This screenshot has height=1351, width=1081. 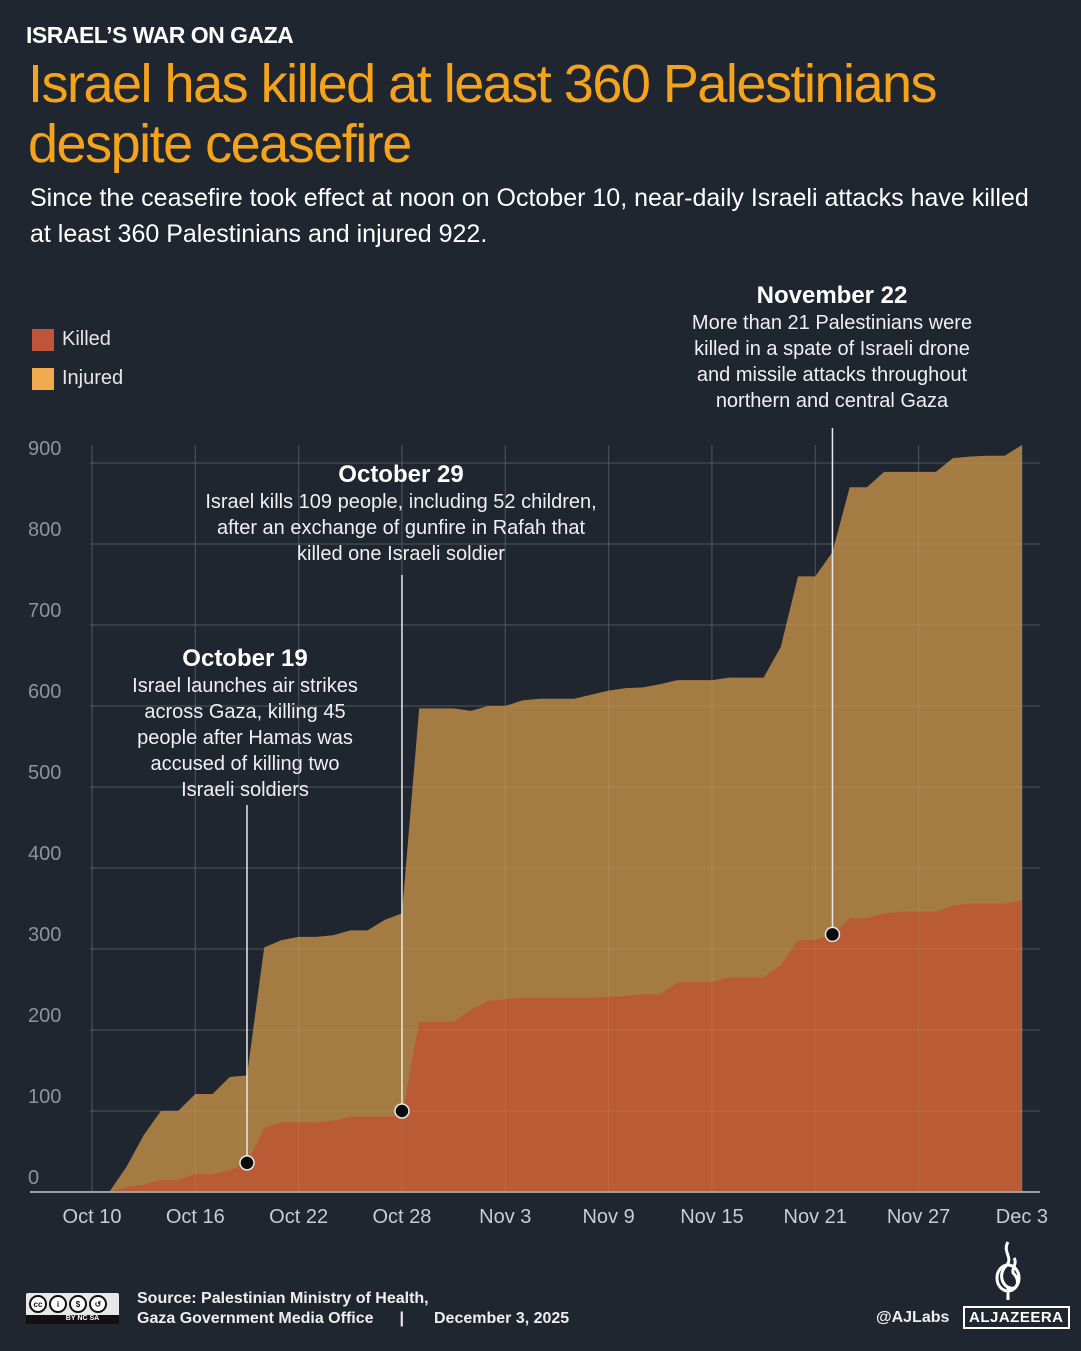 I want to click on legend-swatch-injured, so click(x=43, y=378).